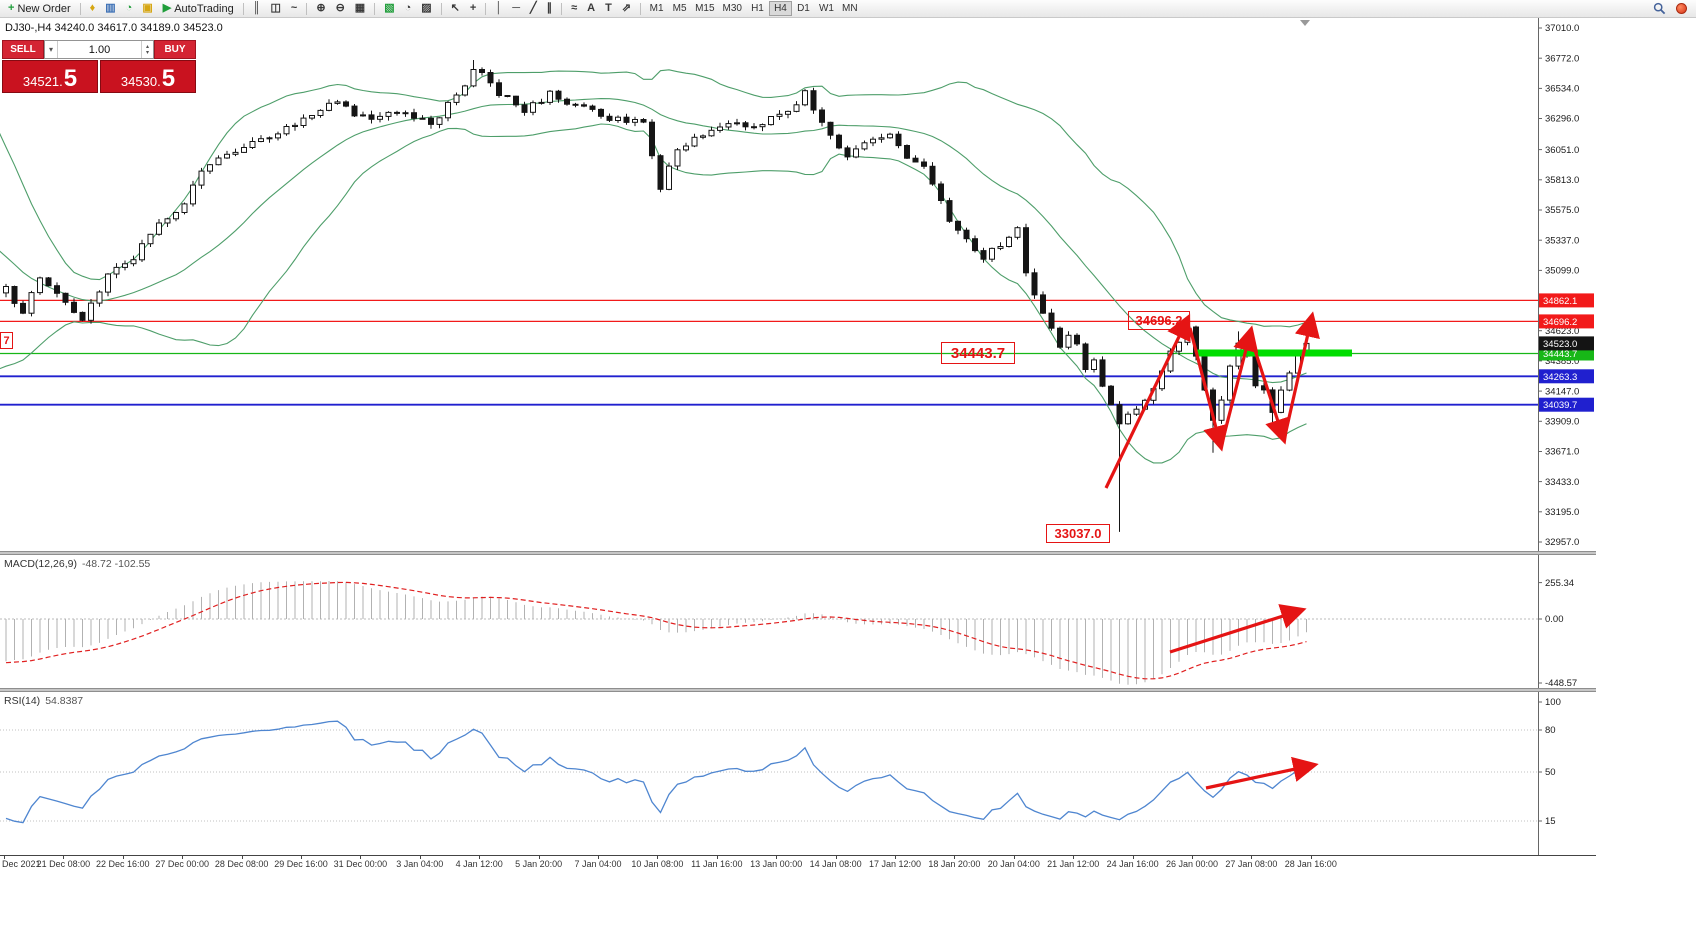  Describe the element at coordinates (626, 9) in the screenshot. I see `arrows-button: ⇗` at that location.